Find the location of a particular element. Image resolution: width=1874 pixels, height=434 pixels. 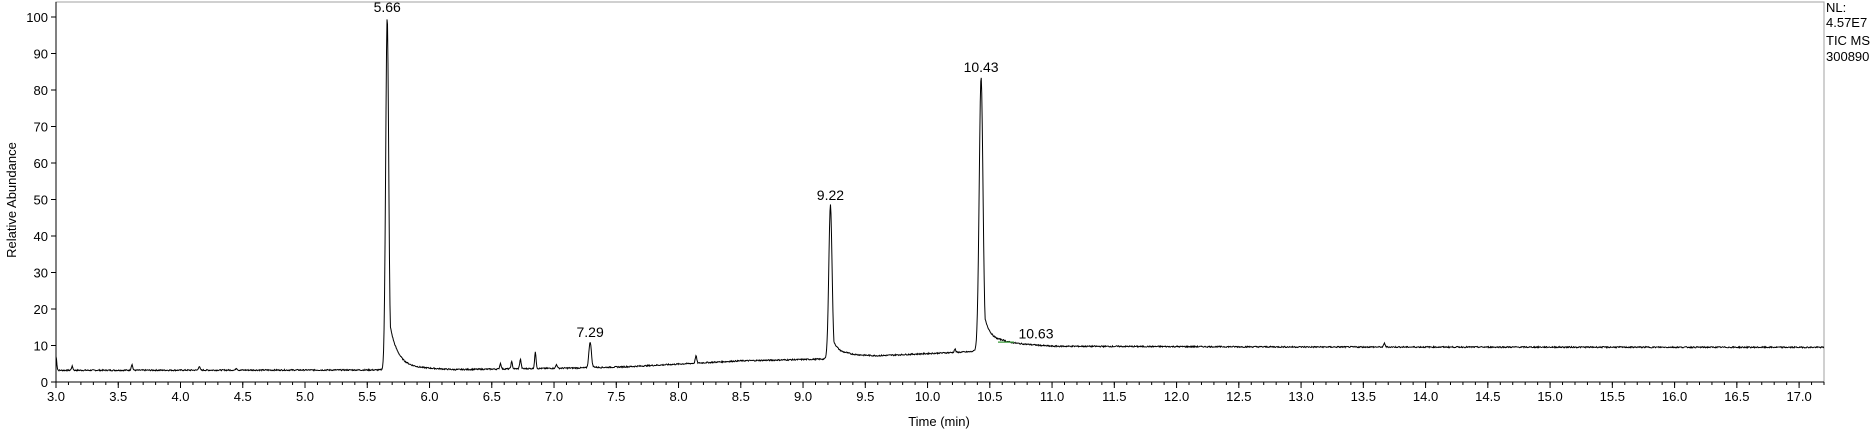

x-tick-label: 17.0 is located at coordinates (1798, 396).